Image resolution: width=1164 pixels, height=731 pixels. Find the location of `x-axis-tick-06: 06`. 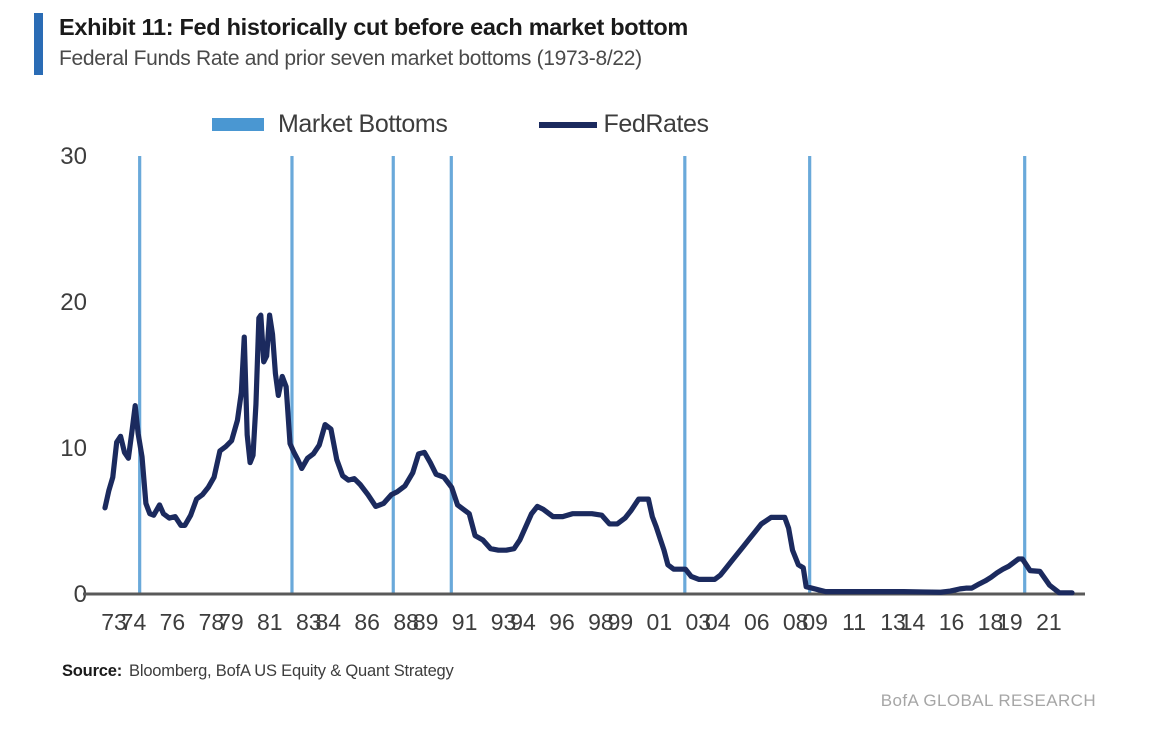

x-axis-tick-06: 06 is located at coordinates (757, 622).